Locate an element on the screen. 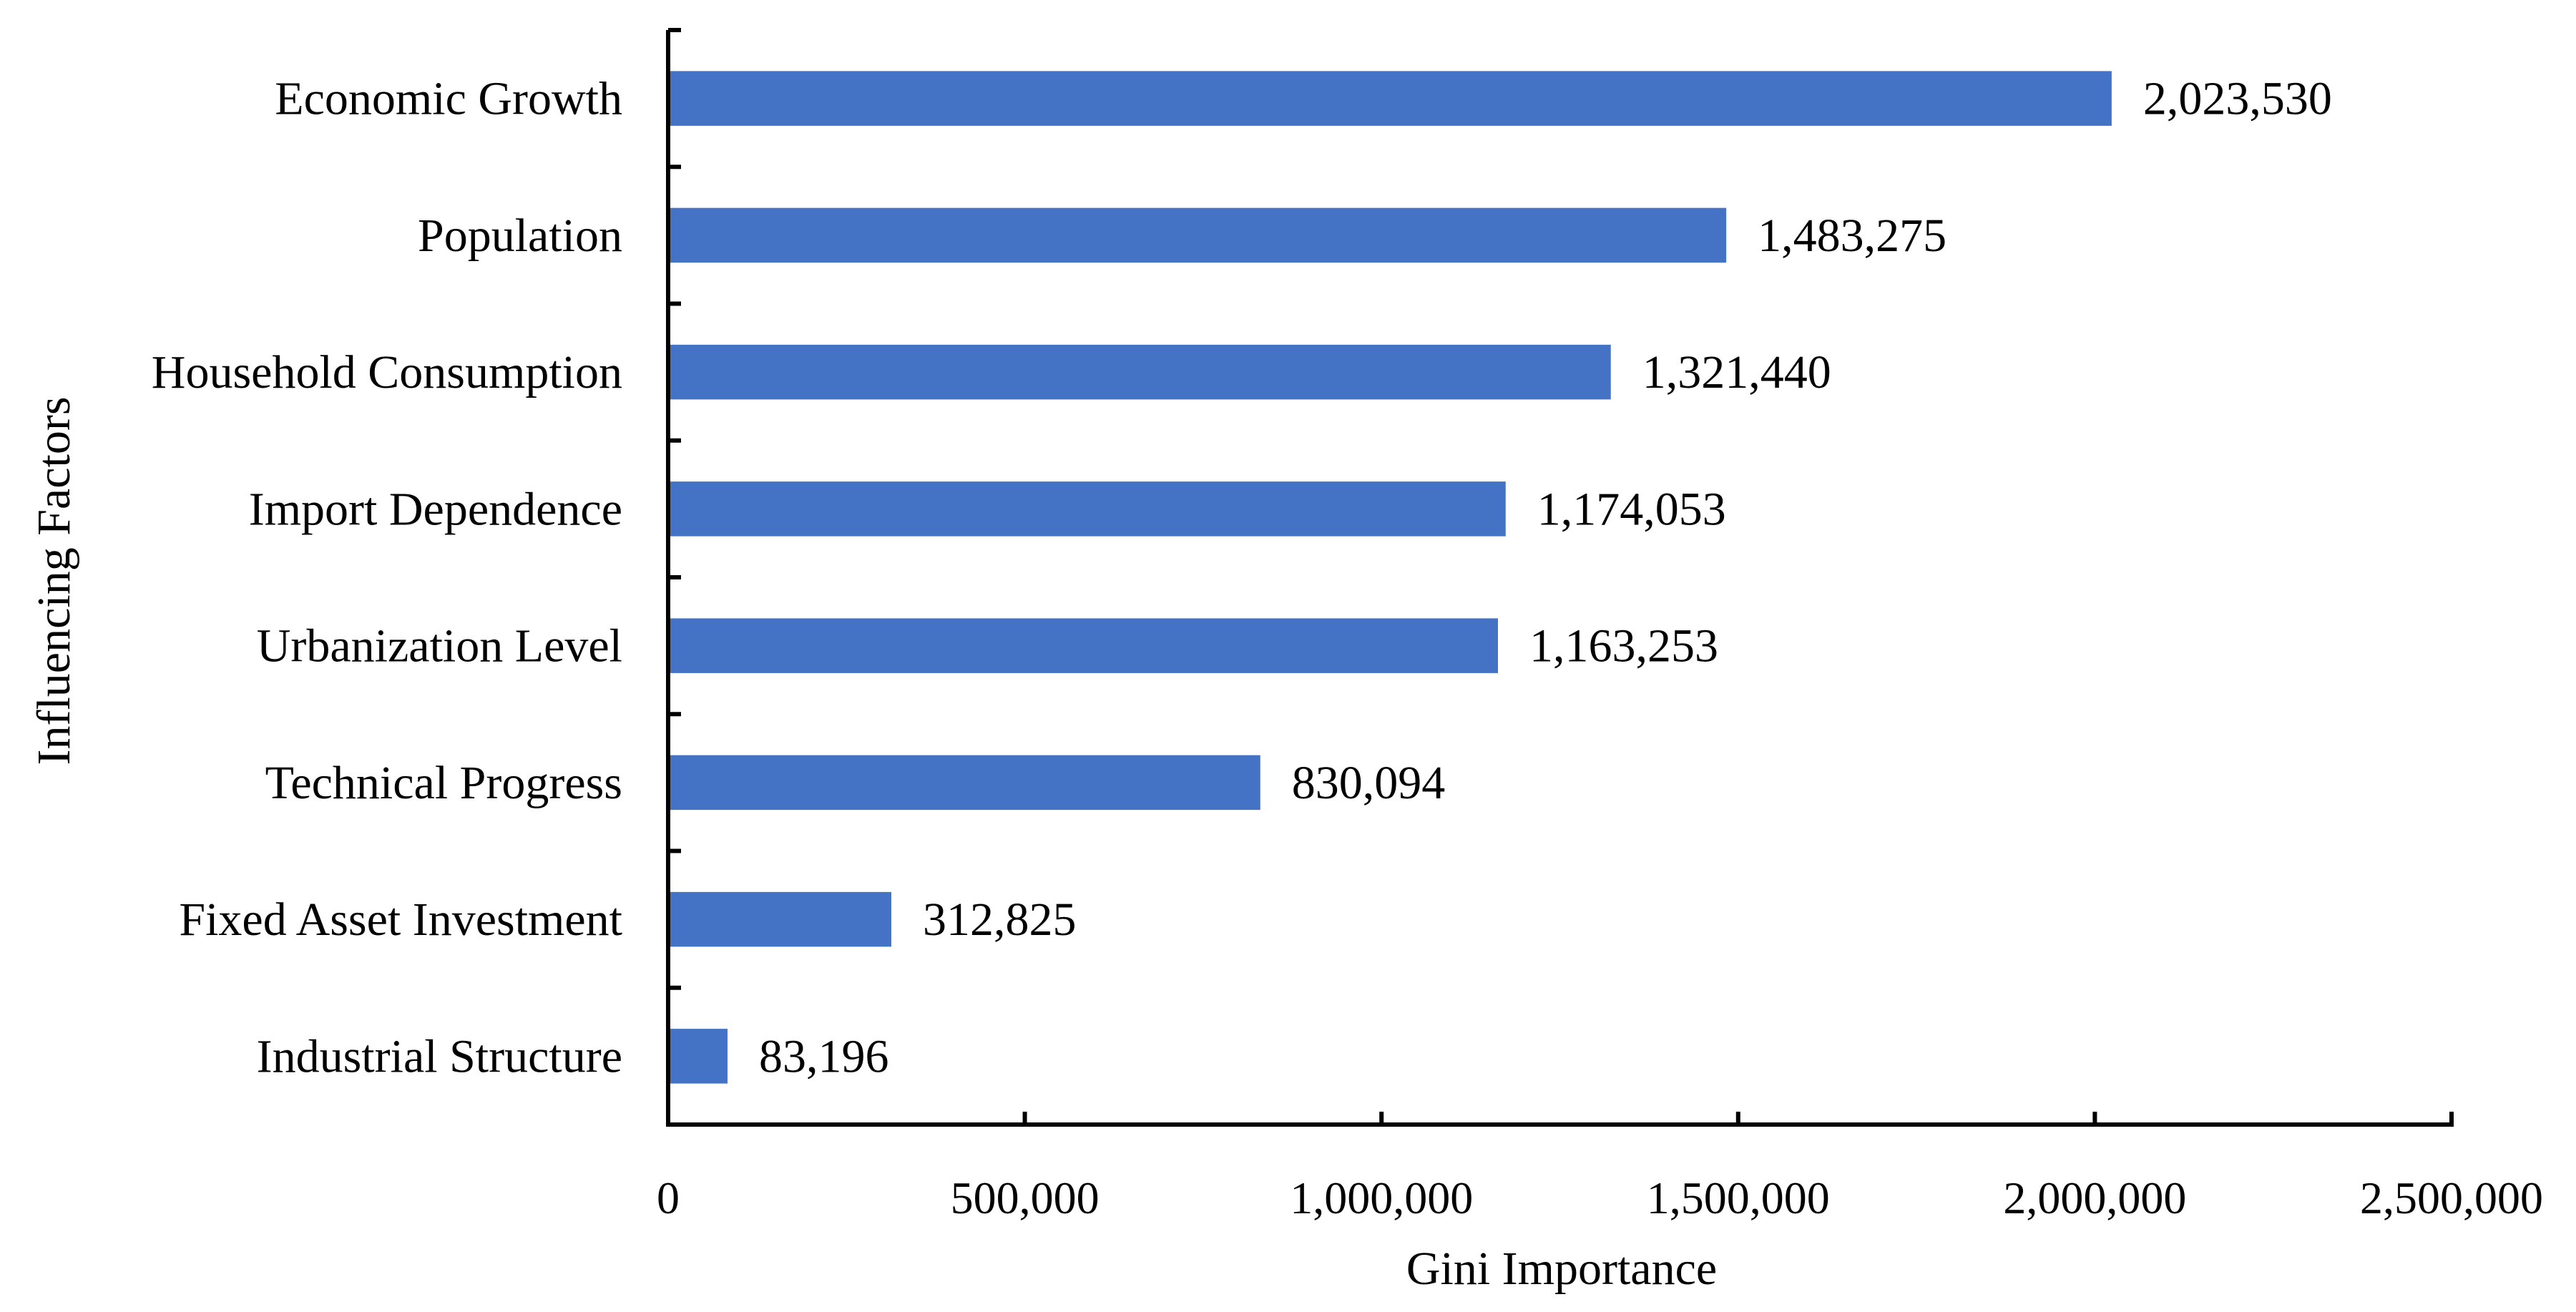  value-label-6: 830,094 is located at coordinates (1369, 783).